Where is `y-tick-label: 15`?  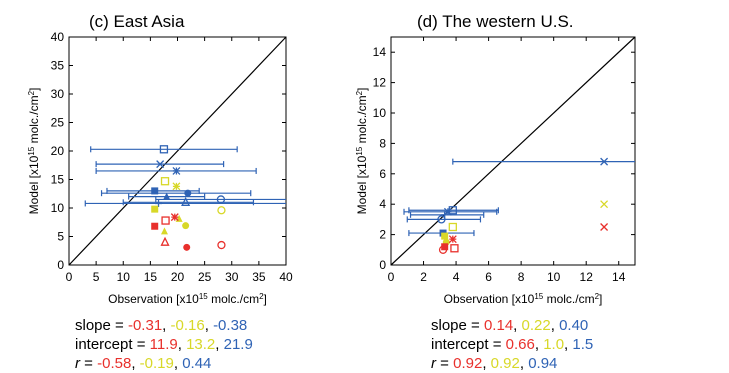
y-tick-label: 15 is located at coordinates (58, 180).